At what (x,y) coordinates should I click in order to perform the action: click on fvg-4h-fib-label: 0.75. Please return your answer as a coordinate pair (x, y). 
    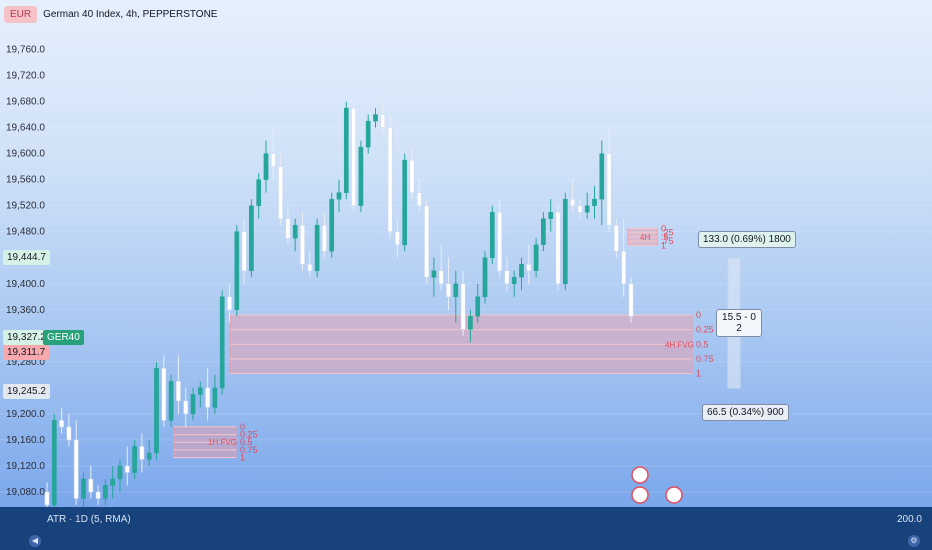
    Looking at the image, I should click on (705, 359).